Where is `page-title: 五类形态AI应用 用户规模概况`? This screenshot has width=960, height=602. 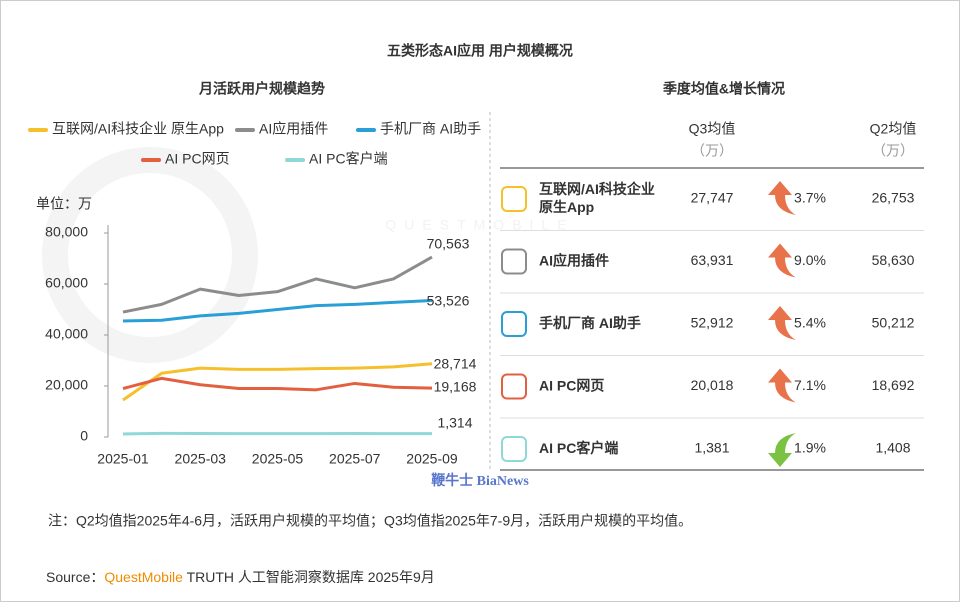 page-title: 五类形态AI应用 用户规模概况 is located at coordinates (480, 51).